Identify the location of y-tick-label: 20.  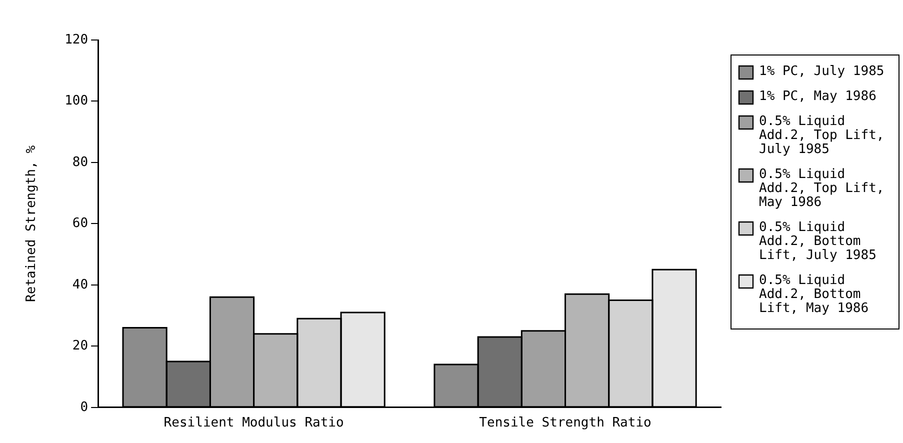
(80, 346).